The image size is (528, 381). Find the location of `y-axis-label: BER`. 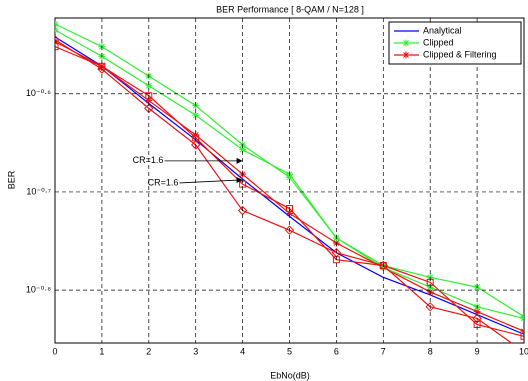

y-axis-label: BER is located at coordinates (11, 179).